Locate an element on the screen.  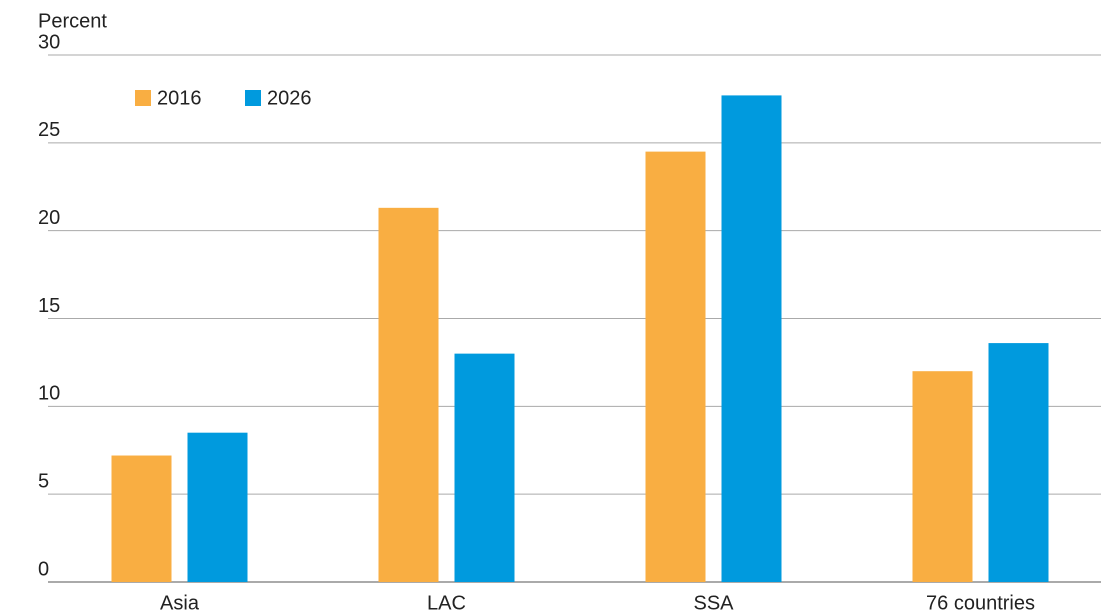
x-tick-label: SSA is located at coordinates (713, 603).